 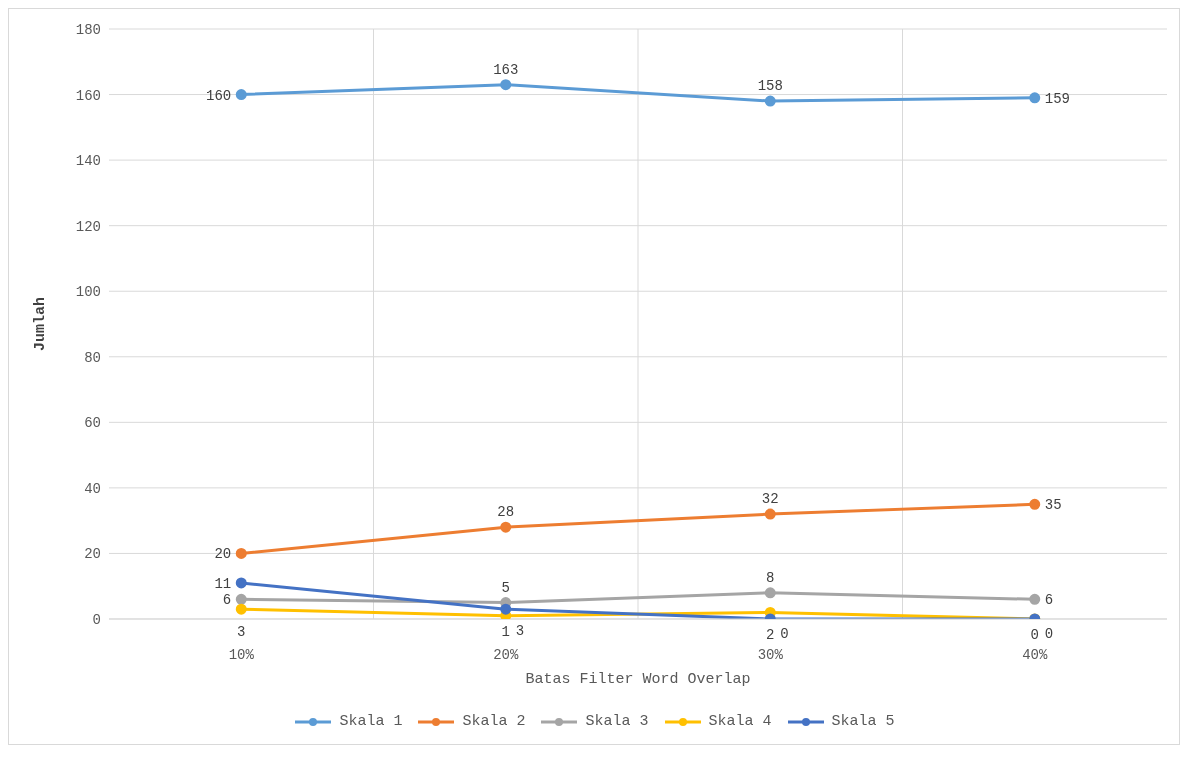 I want to click on legend-label: Skala 1, so click(x=371, y=721).